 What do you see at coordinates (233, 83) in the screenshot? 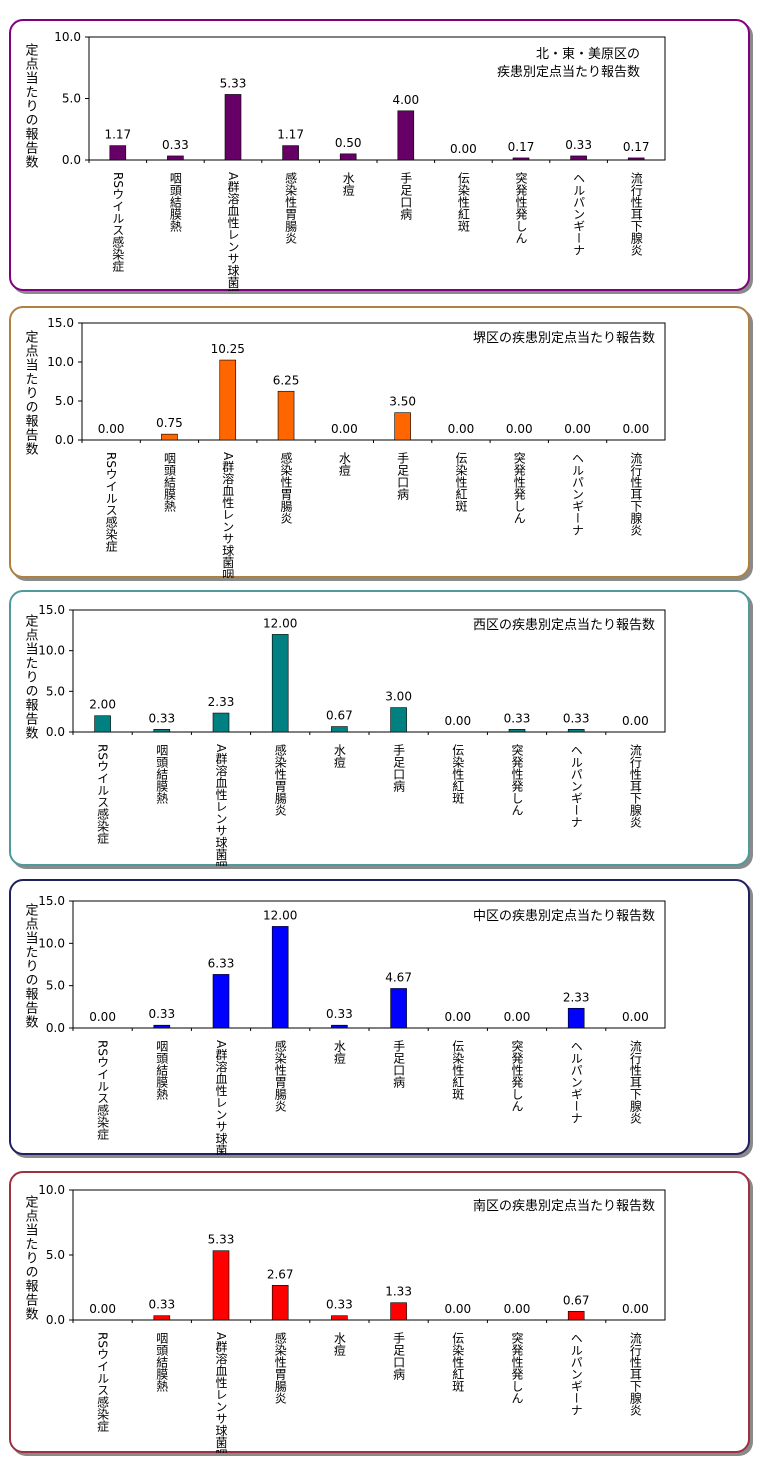
I see `data-label: 5.33` at bounding box center [233, 83].